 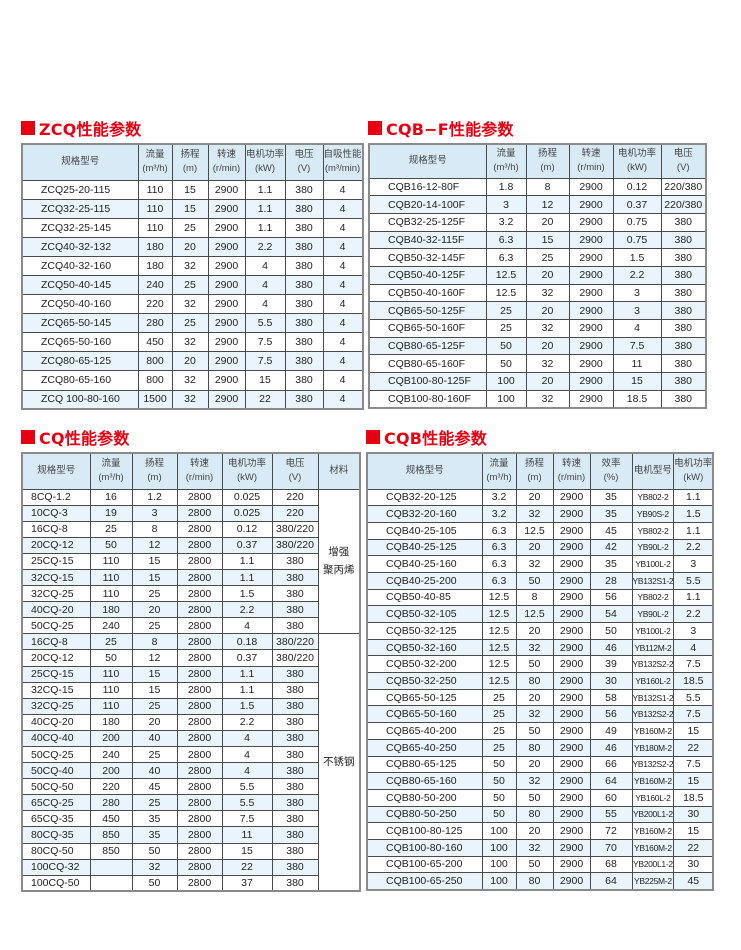 What do you see at coordinates (427, 275) in the screenshot?
I see `model-cell: CQB50-40-125F` at bounding box center [427, 275].